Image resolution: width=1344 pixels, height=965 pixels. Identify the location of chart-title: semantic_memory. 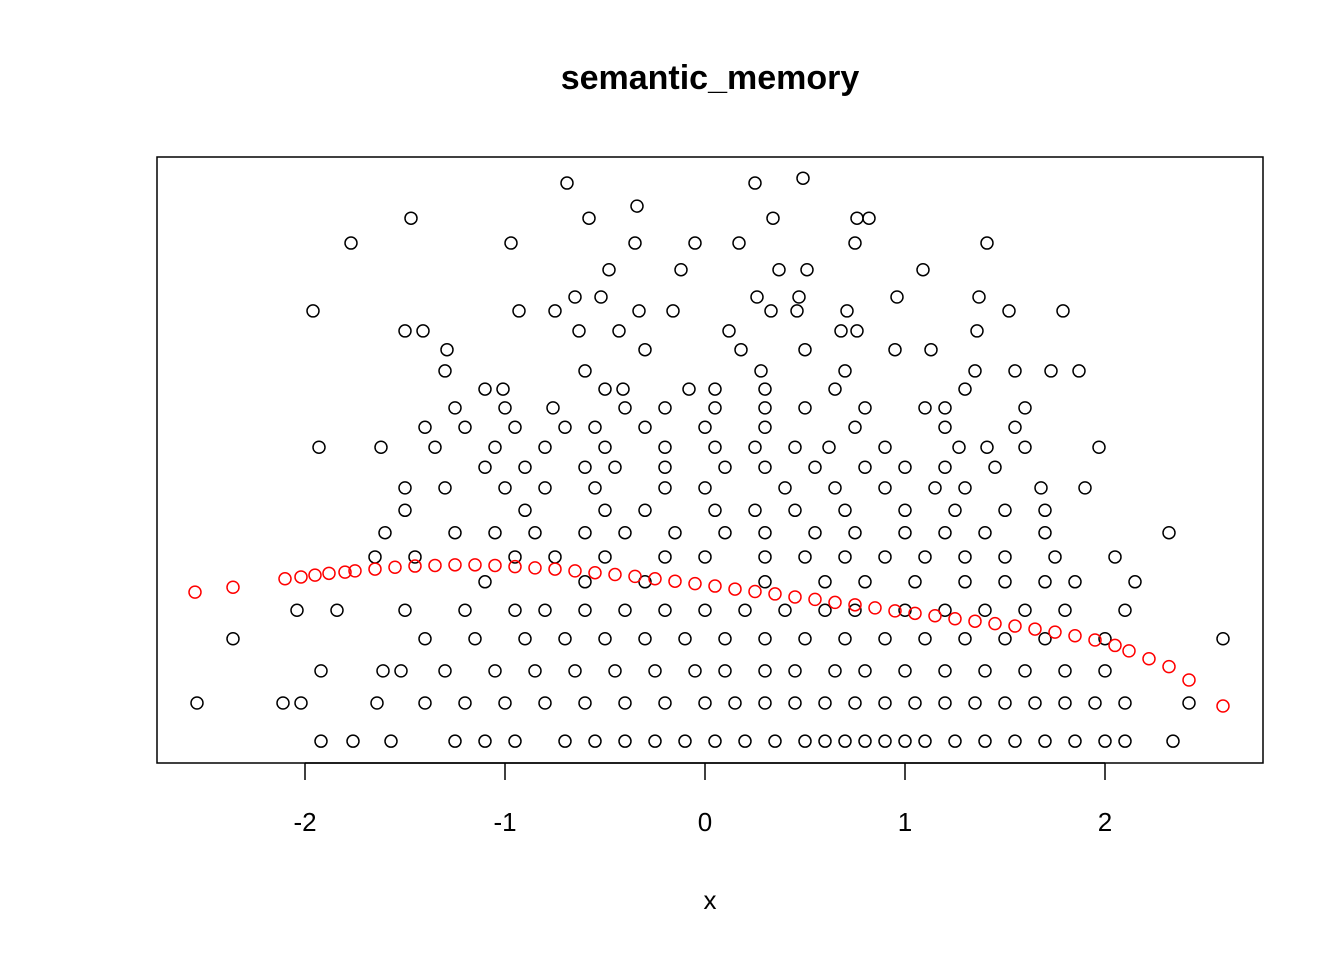
(710, 78).